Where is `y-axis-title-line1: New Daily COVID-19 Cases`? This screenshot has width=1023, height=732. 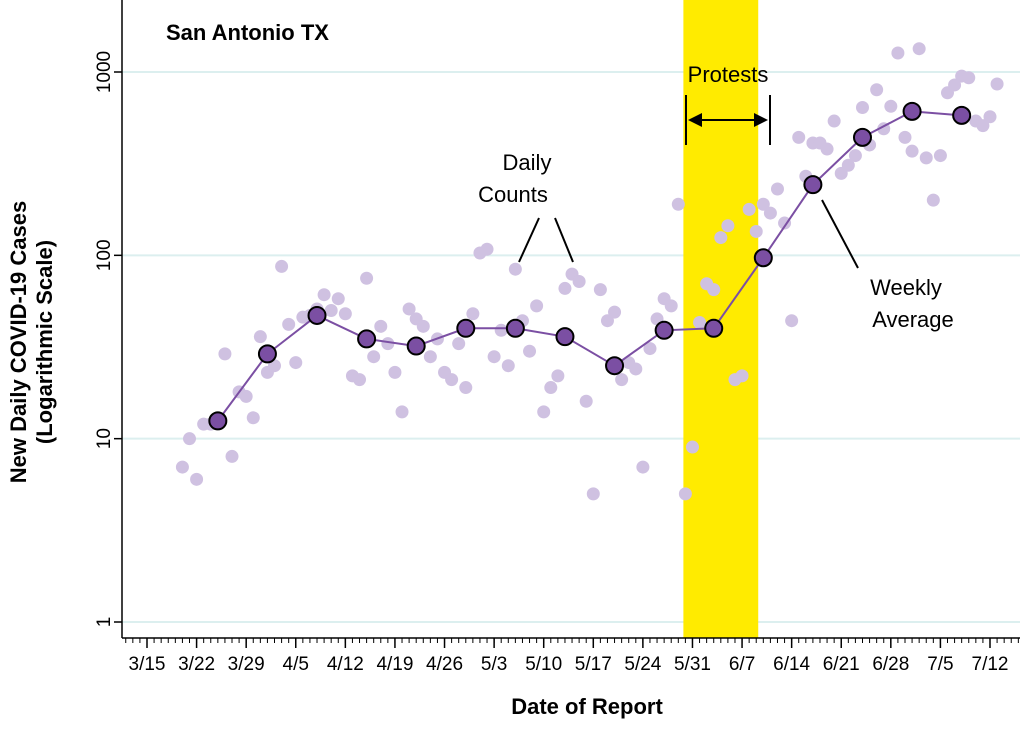 y-axis-title-line1: New Daily COVID-19 Cases is located at coordinates (18, 342).